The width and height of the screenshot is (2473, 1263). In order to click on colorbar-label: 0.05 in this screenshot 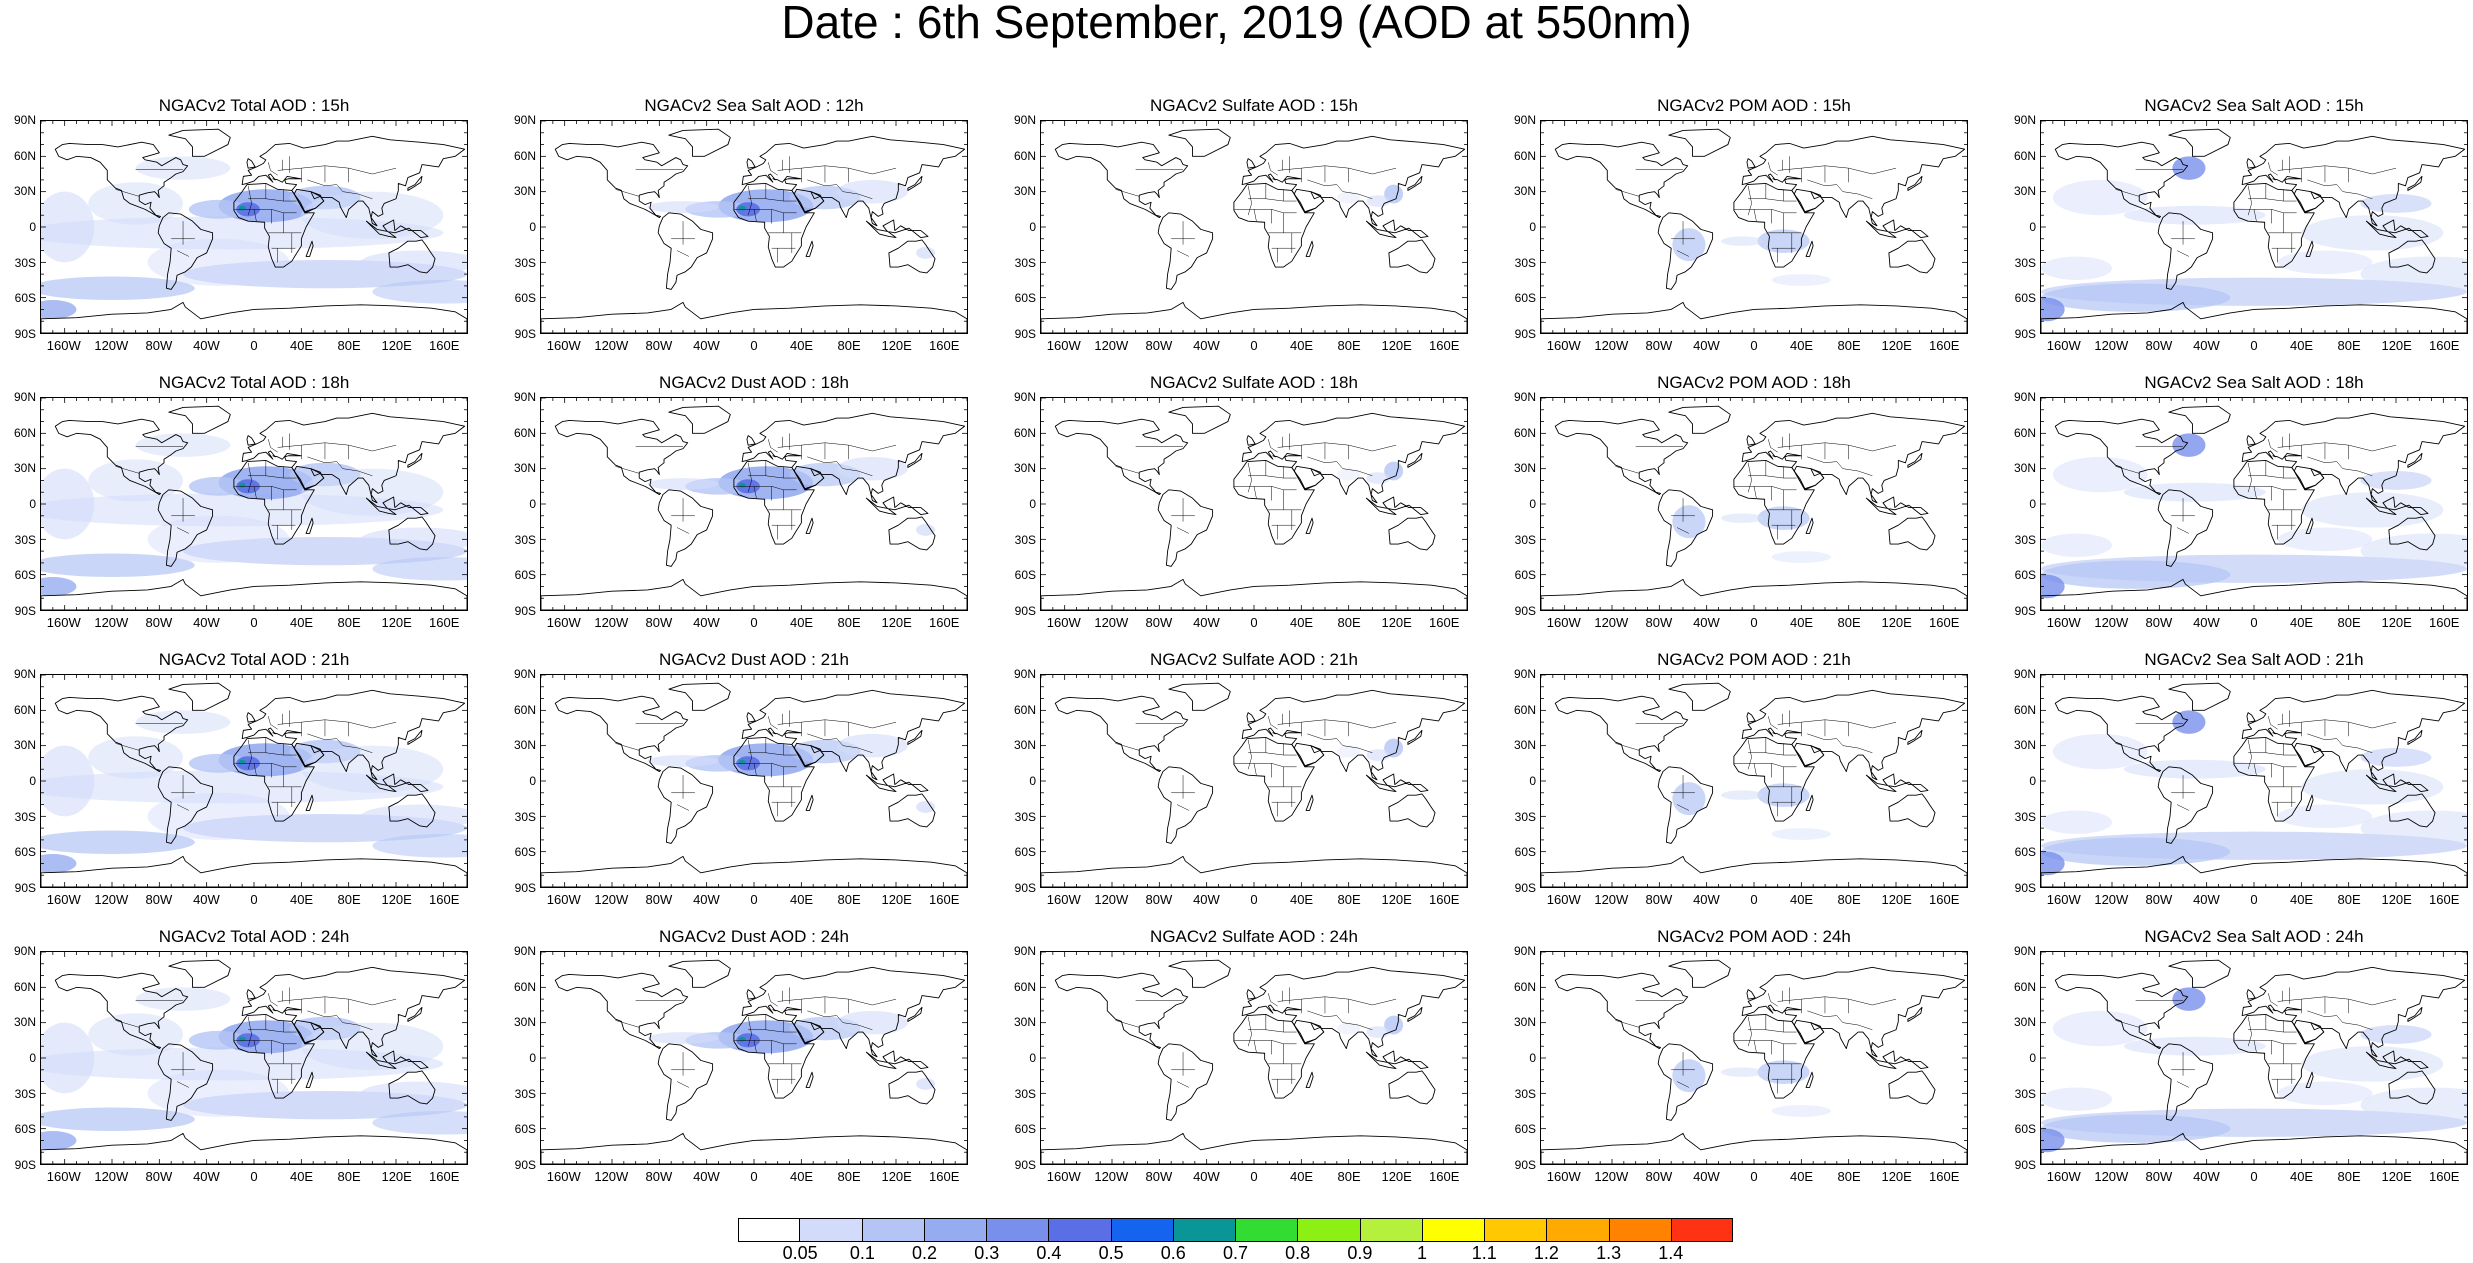, I will do `click(800, 1253)`.